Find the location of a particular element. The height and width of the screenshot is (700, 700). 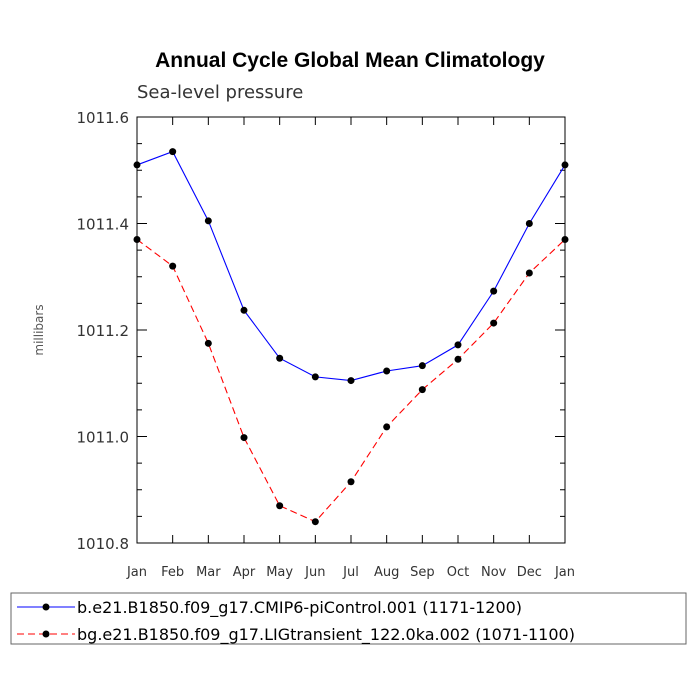

chart-title: Annual Cycle Global Mean Climatology is located at coordinates (350, 60).